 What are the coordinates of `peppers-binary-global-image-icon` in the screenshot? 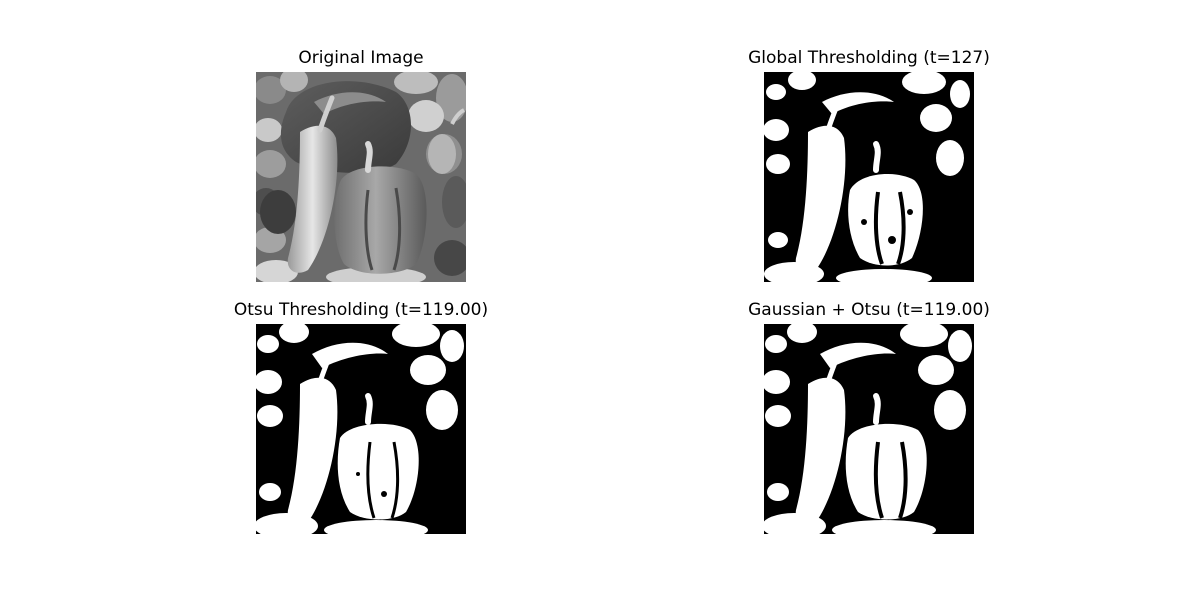 It's located at (869, 177).